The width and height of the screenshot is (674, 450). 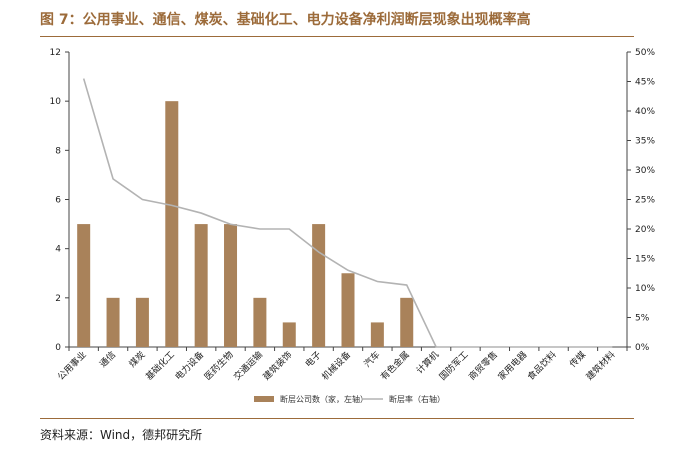 I want to click on category-label: 电子, so click(x=313, y=359).